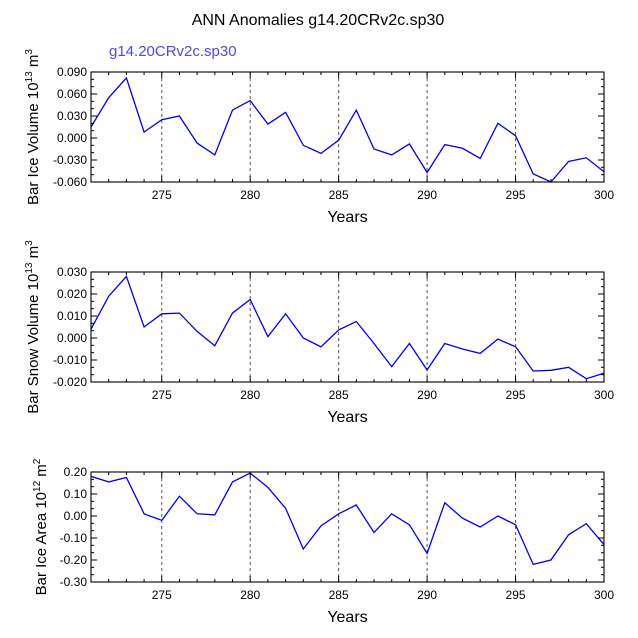 Image resolution: width=638 pixels, height=638 pixels. What do you see at coordinates (33, 127) in the screenshot?
I see `y-axis-label: Bar Ice Volume 1013 m3` at bounding box center [33, 127].